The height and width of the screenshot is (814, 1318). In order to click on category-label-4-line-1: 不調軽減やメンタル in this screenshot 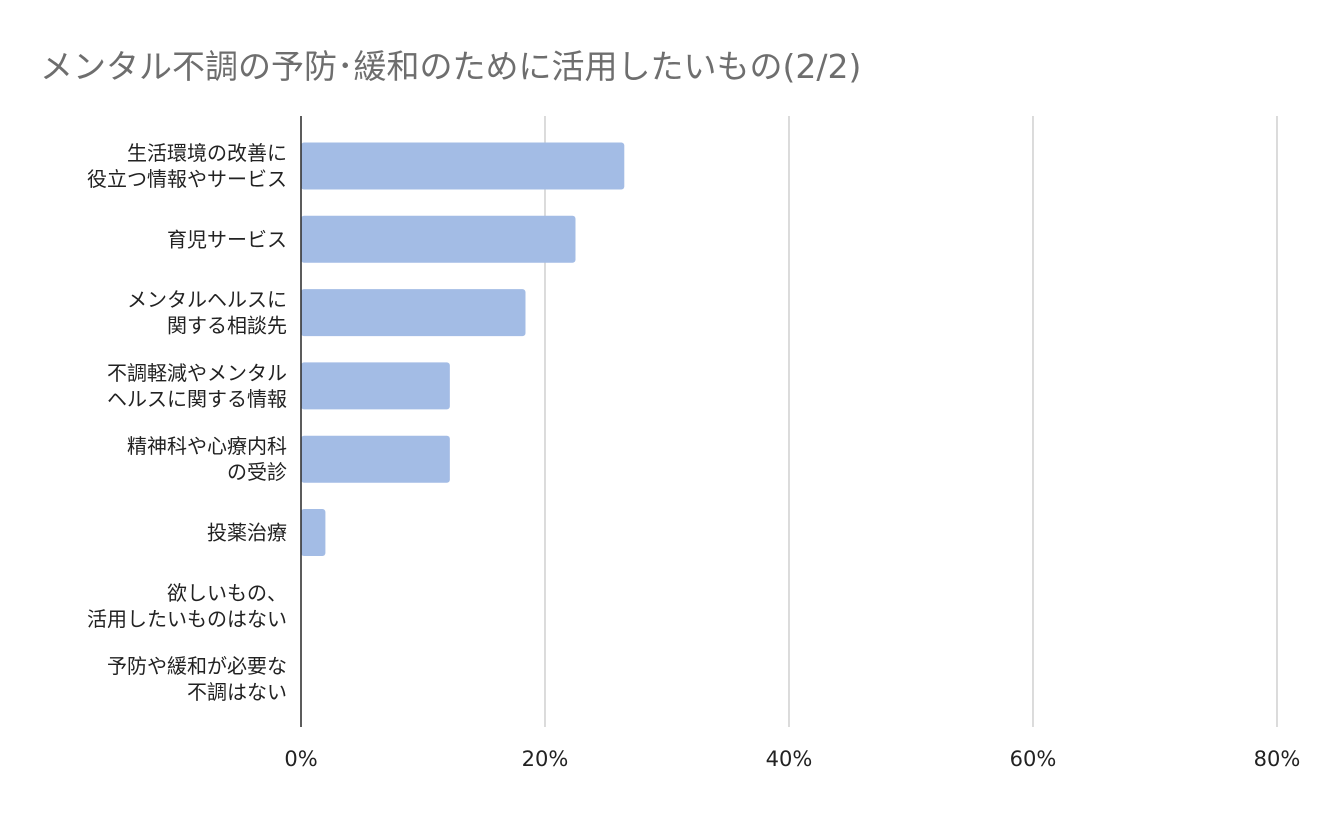, I will do `click(197, 373)`.